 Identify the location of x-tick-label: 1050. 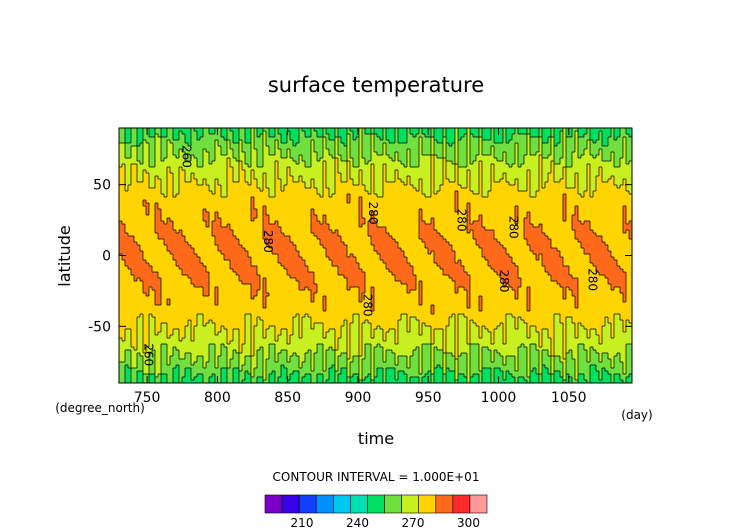
(569, 398).